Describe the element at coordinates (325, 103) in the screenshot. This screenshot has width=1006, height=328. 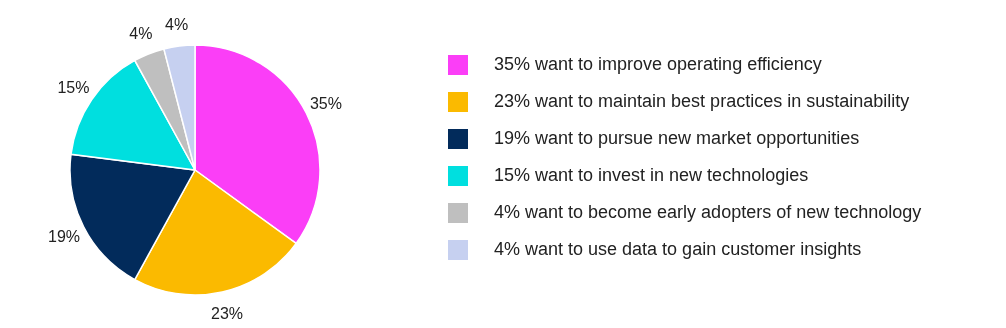
I see `data-label: 35%` at that location.